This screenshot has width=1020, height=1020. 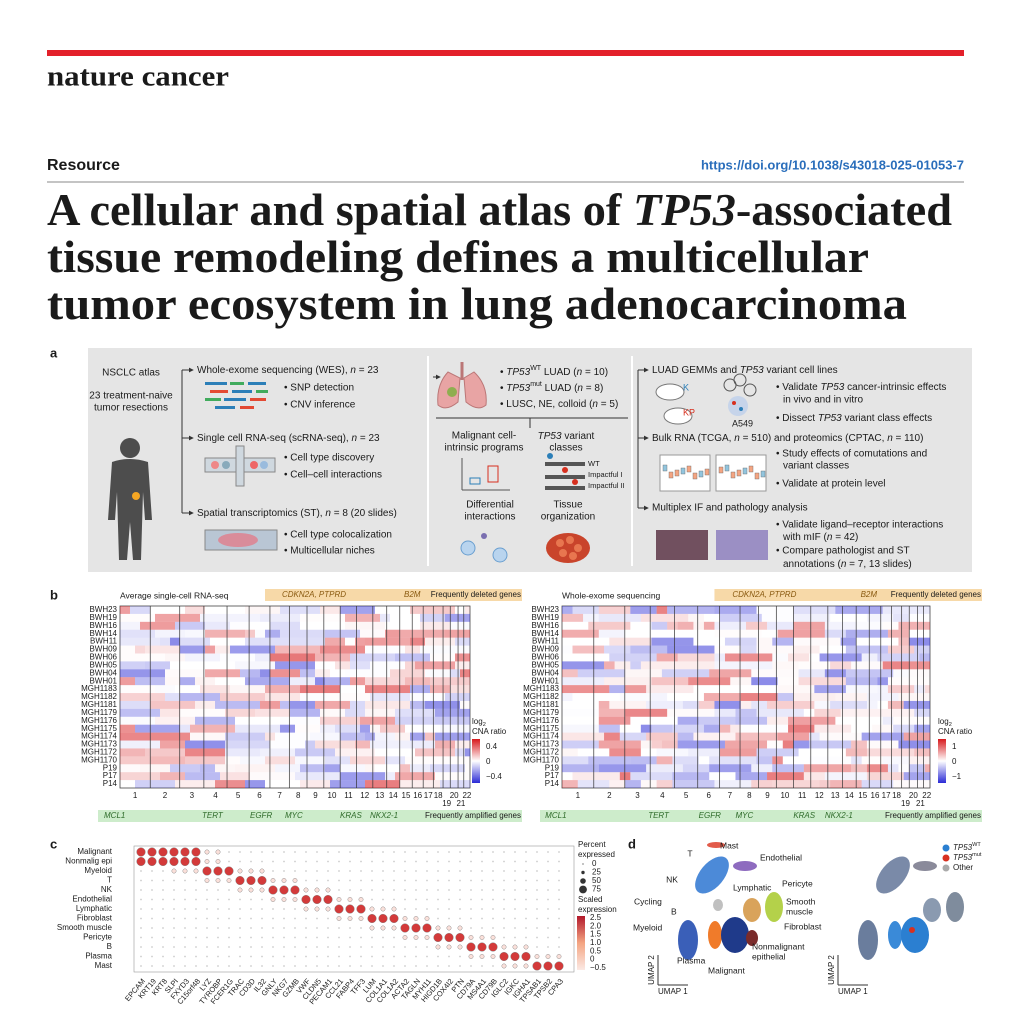 I want to click on deleted-genes-band, so click(x=848, y=595).